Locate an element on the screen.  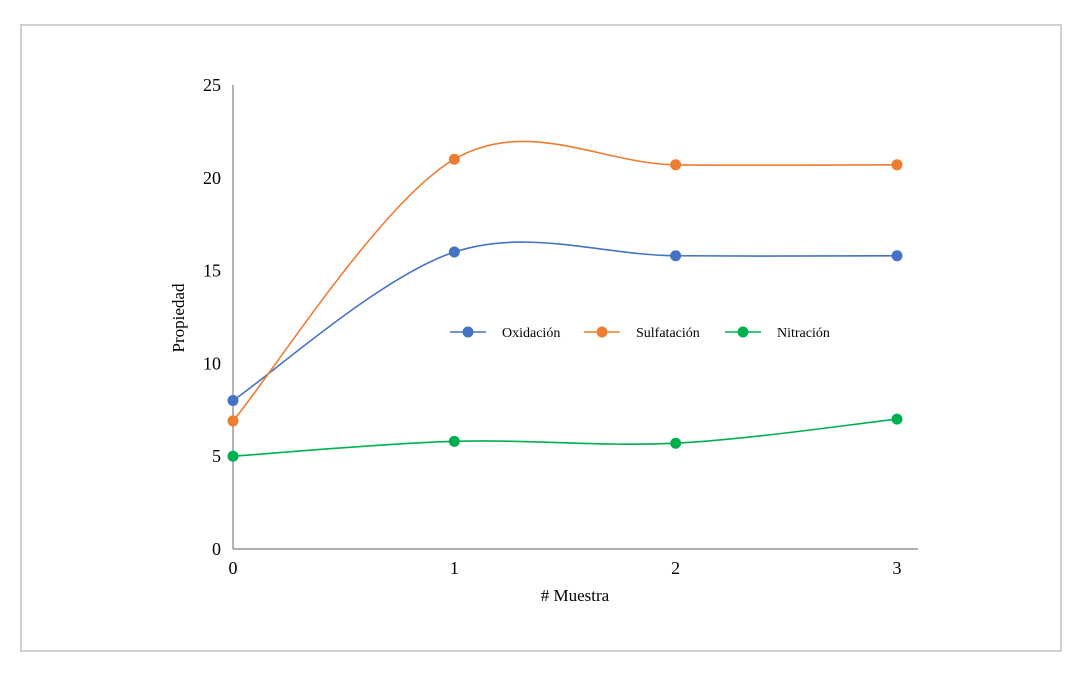
legend-label: Nitración is located at coordinates (803, 333).